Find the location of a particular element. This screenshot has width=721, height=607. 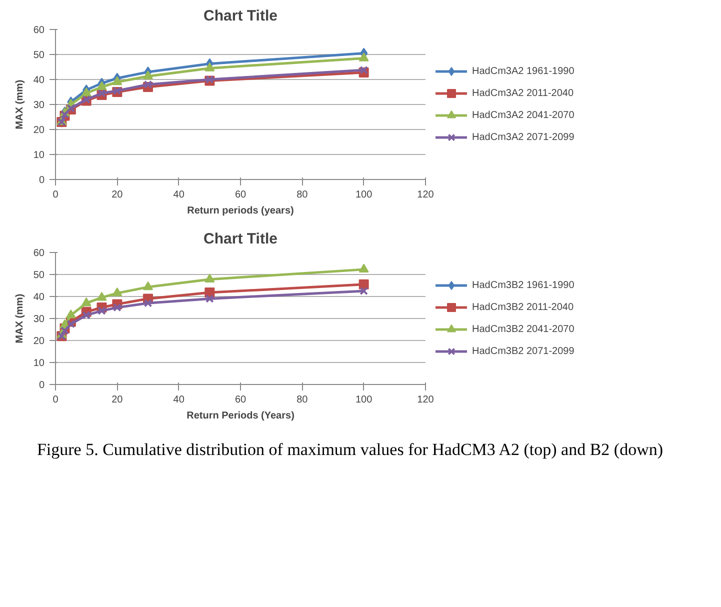

x-axis-title: Return periods (years) is located at coordinates (240, 211).